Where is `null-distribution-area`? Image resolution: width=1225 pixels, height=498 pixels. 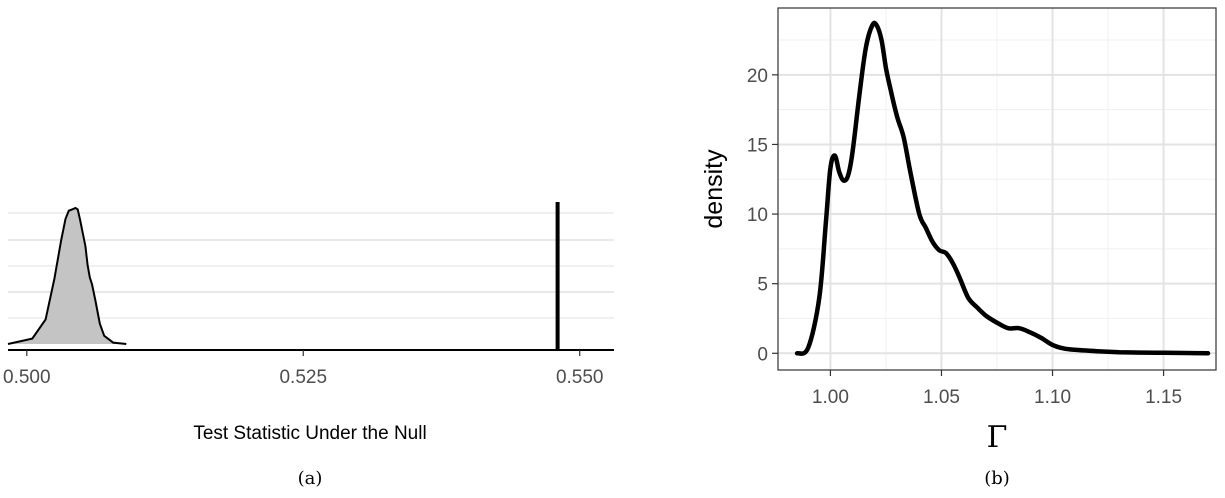 null-distribution-area is located at coordinates (67, 276).